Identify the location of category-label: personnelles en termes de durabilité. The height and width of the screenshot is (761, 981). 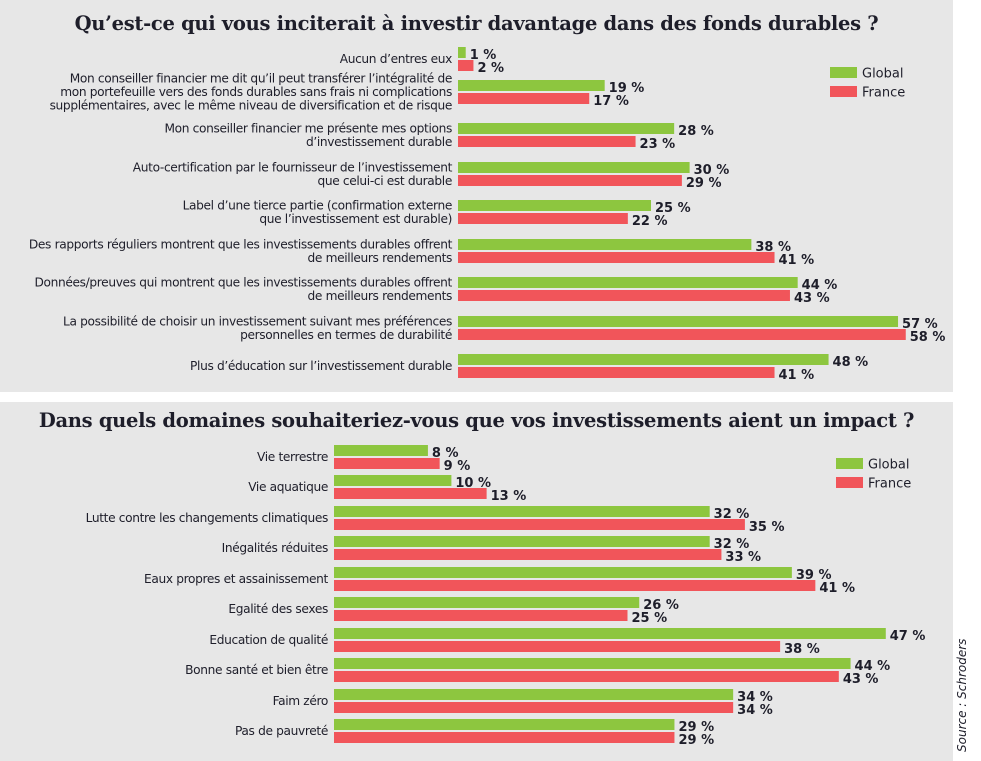
(346, 335).